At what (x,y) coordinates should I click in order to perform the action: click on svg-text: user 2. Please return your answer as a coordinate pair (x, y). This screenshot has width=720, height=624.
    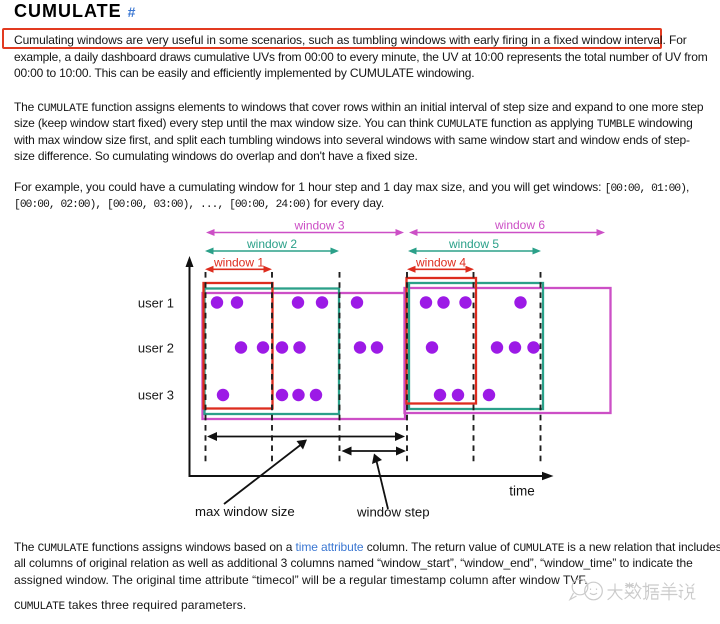
    Looking at the image, I should click on (156, 348).